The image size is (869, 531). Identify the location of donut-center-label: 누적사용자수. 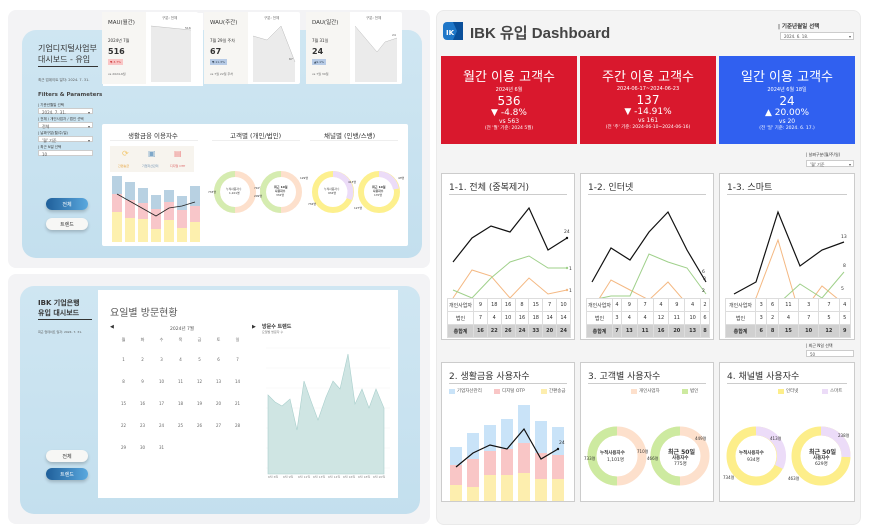
(332, 189).